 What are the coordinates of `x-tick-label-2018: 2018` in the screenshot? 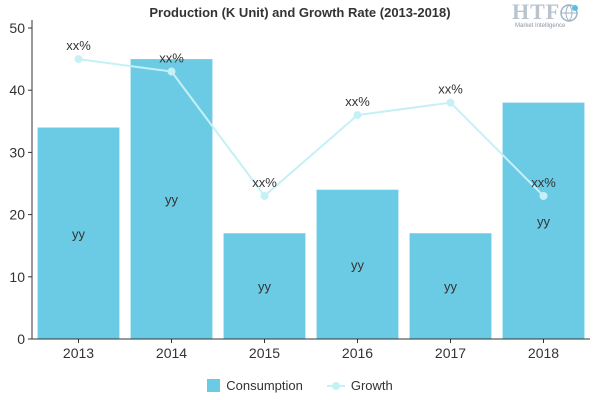 It's located at (543, 353).